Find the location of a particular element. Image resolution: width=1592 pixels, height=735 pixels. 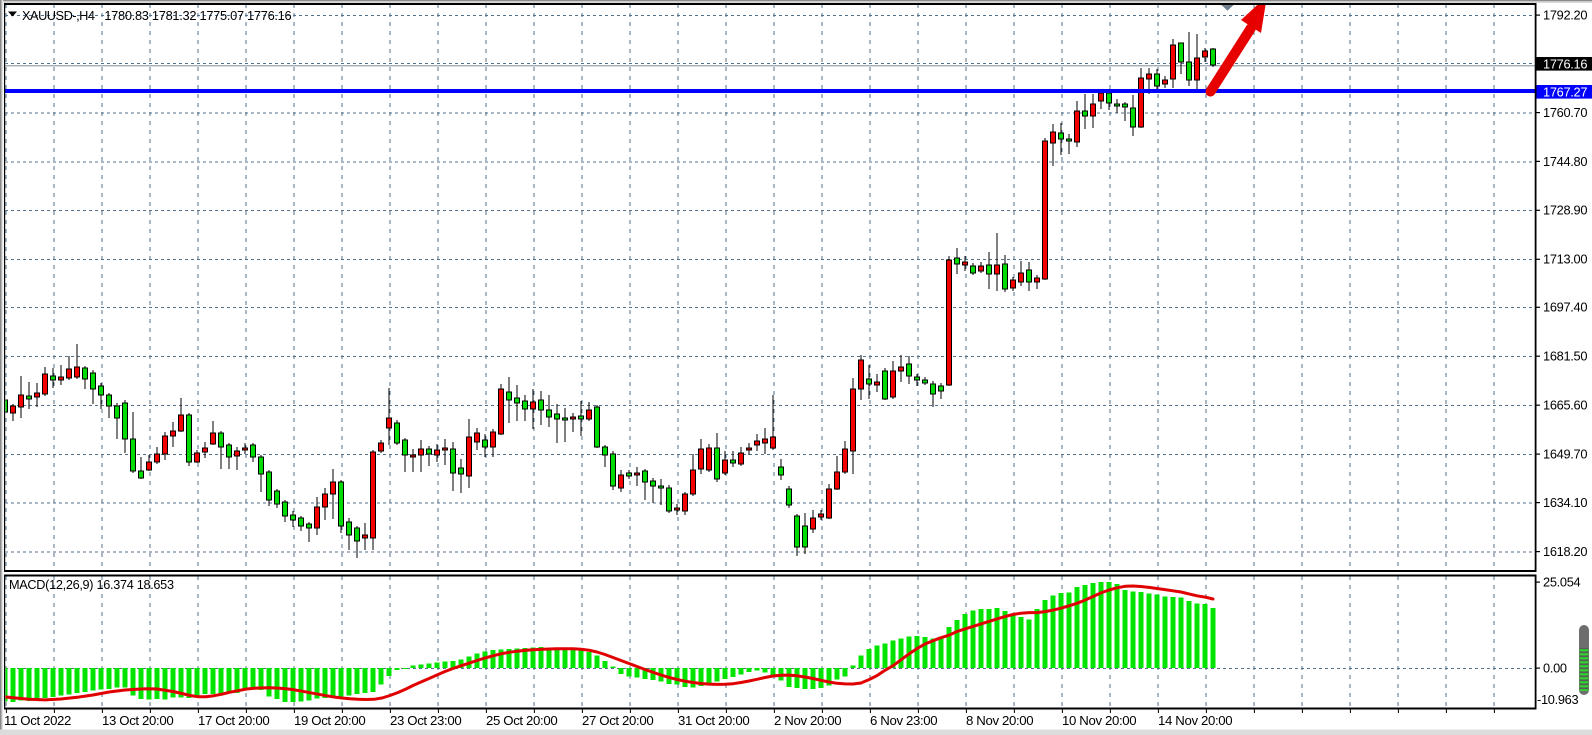

svg-text: 1665.60 is located at coordinates (1565, 405).